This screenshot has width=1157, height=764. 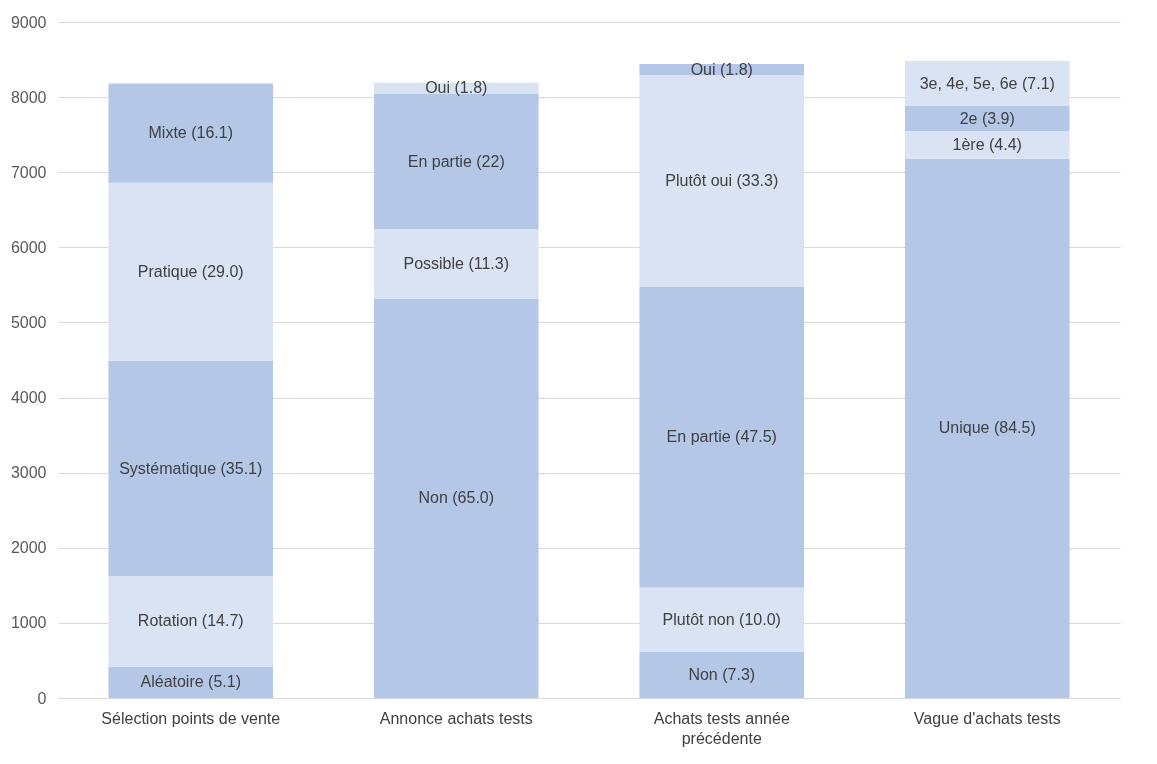 I want to click on x-tick-label: Annonce achats tests, so click(x=456, y=718).